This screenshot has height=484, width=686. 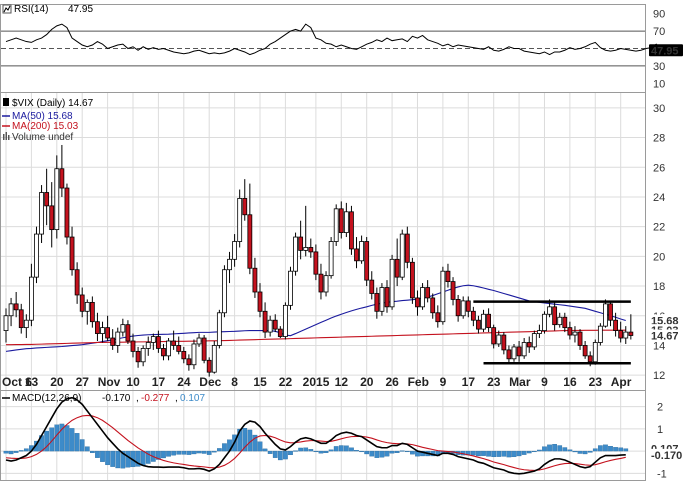 What do you see at coordinates (210, 382) in the screenshot?
I see `x-tick: Dec` at bounding box center [210, 382].